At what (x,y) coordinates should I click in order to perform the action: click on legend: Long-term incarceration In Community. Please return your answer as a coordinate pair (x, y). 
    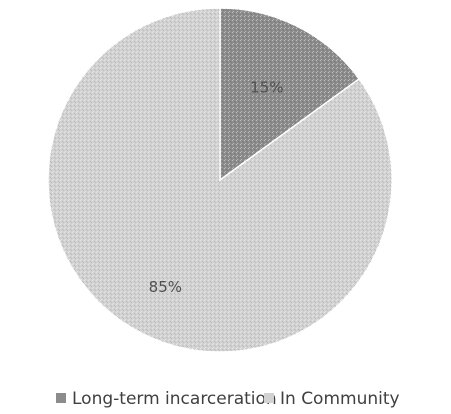
    Looking at the image, I should click on (228, 399).